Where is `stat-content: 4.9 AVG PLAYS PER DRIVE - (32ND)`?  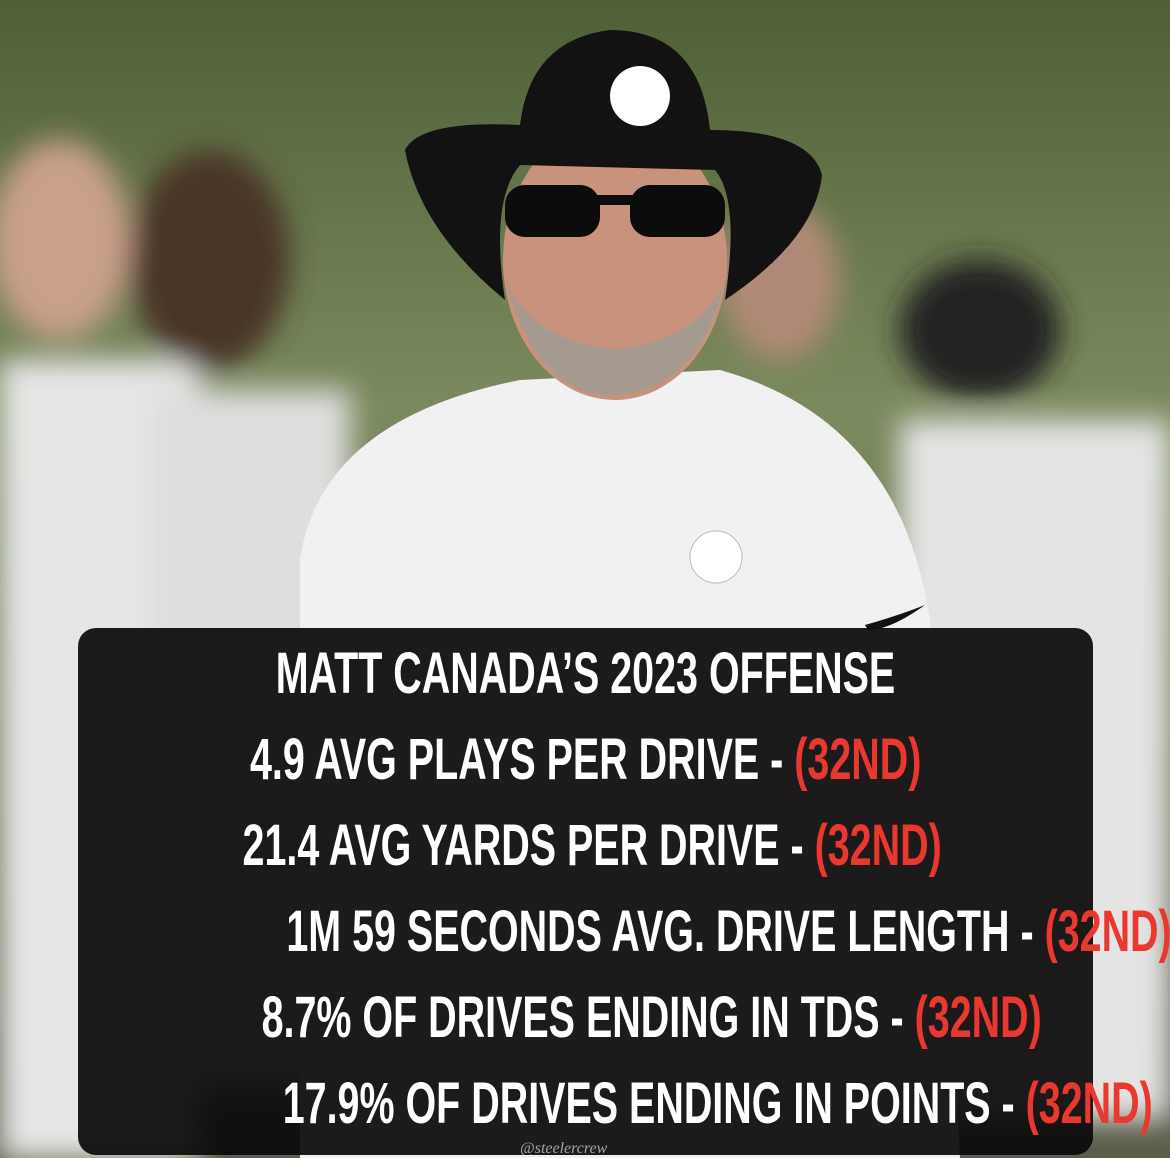 stat-content: 4.9 AVG PLAYS PER DRIVE - (32ND) is located at coordinates (585, 759).